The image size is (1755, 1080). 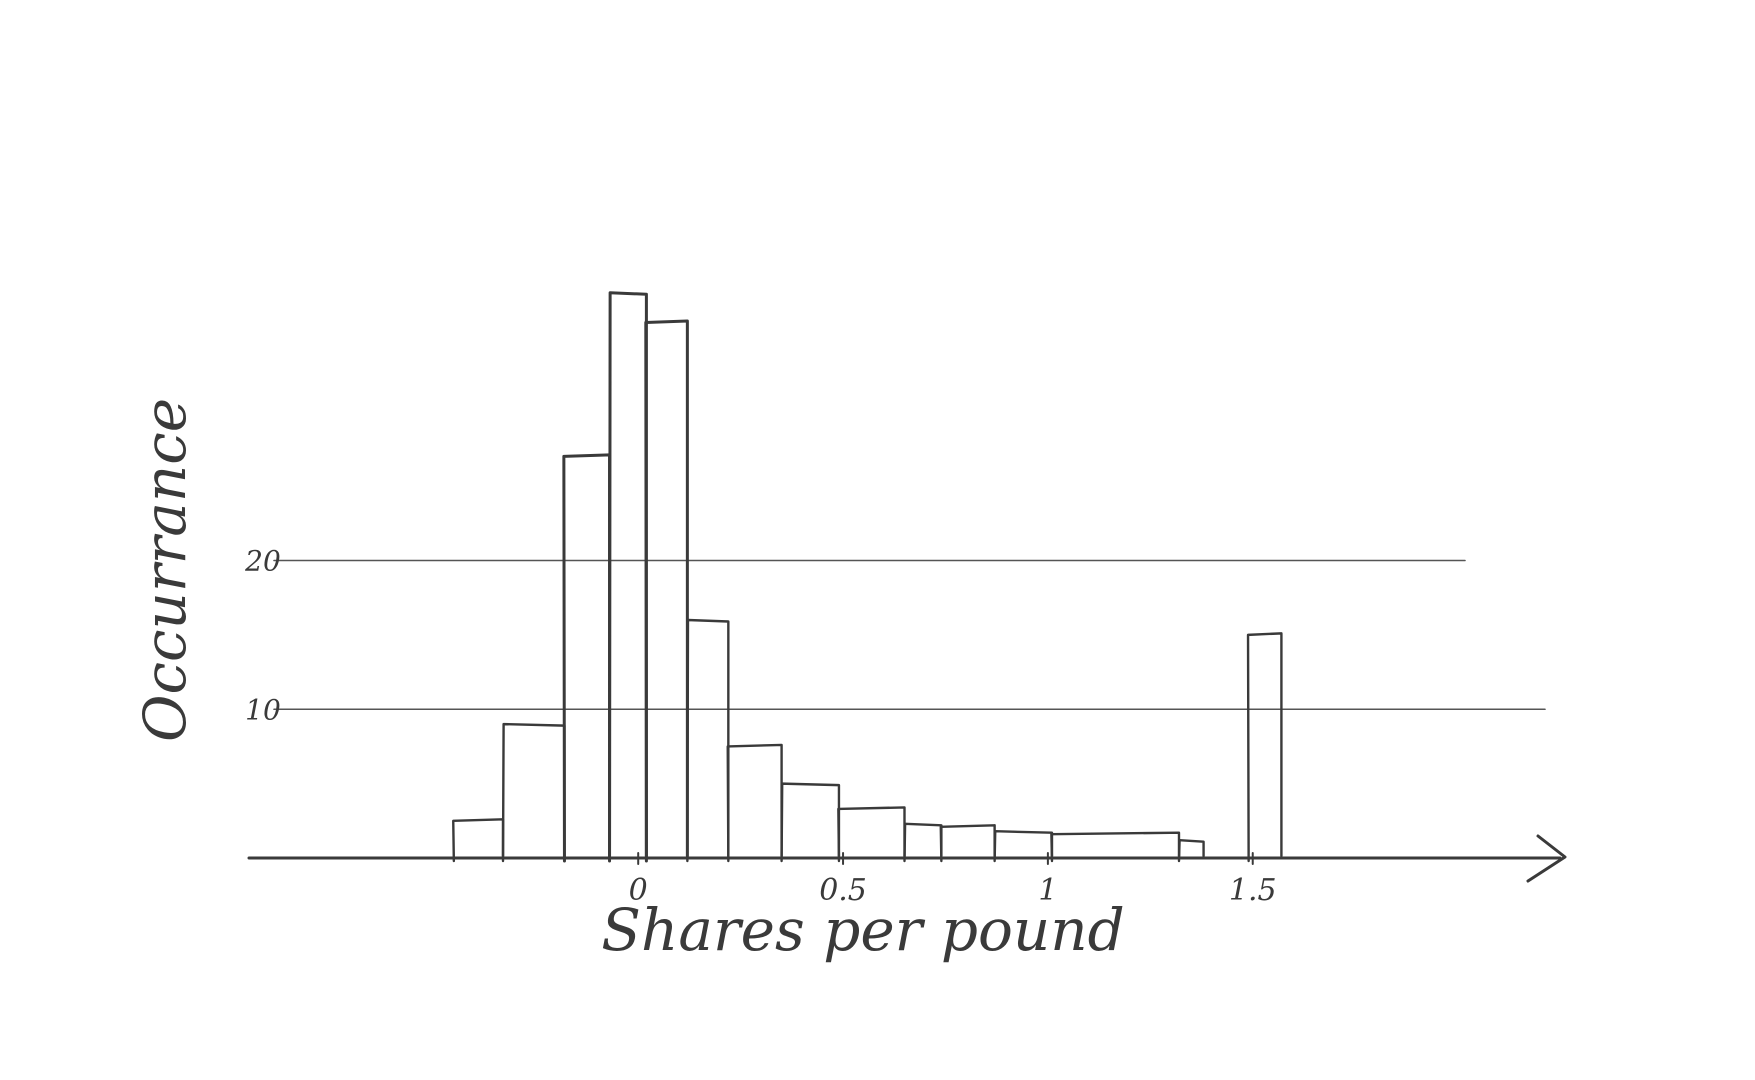 I want to click on y-tick-label: 20, so click(x=262, y=561).